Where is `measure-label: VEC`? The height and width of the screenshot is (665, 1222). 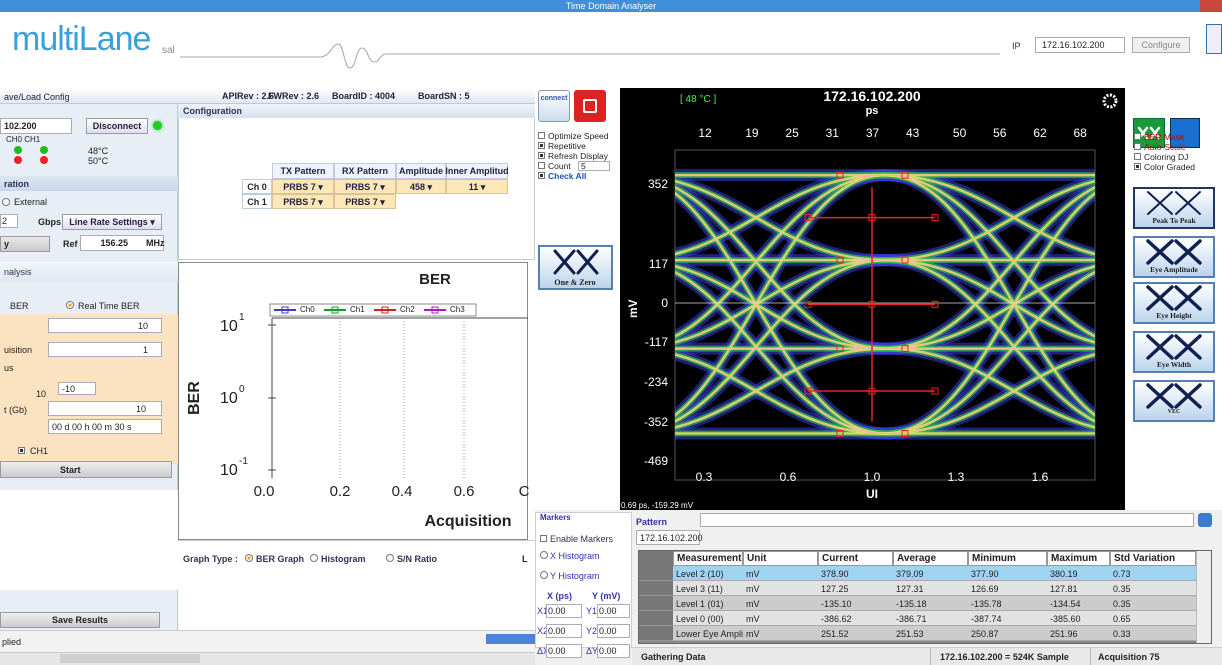 measure-label: VEC is located at coordinates (1174, 412).